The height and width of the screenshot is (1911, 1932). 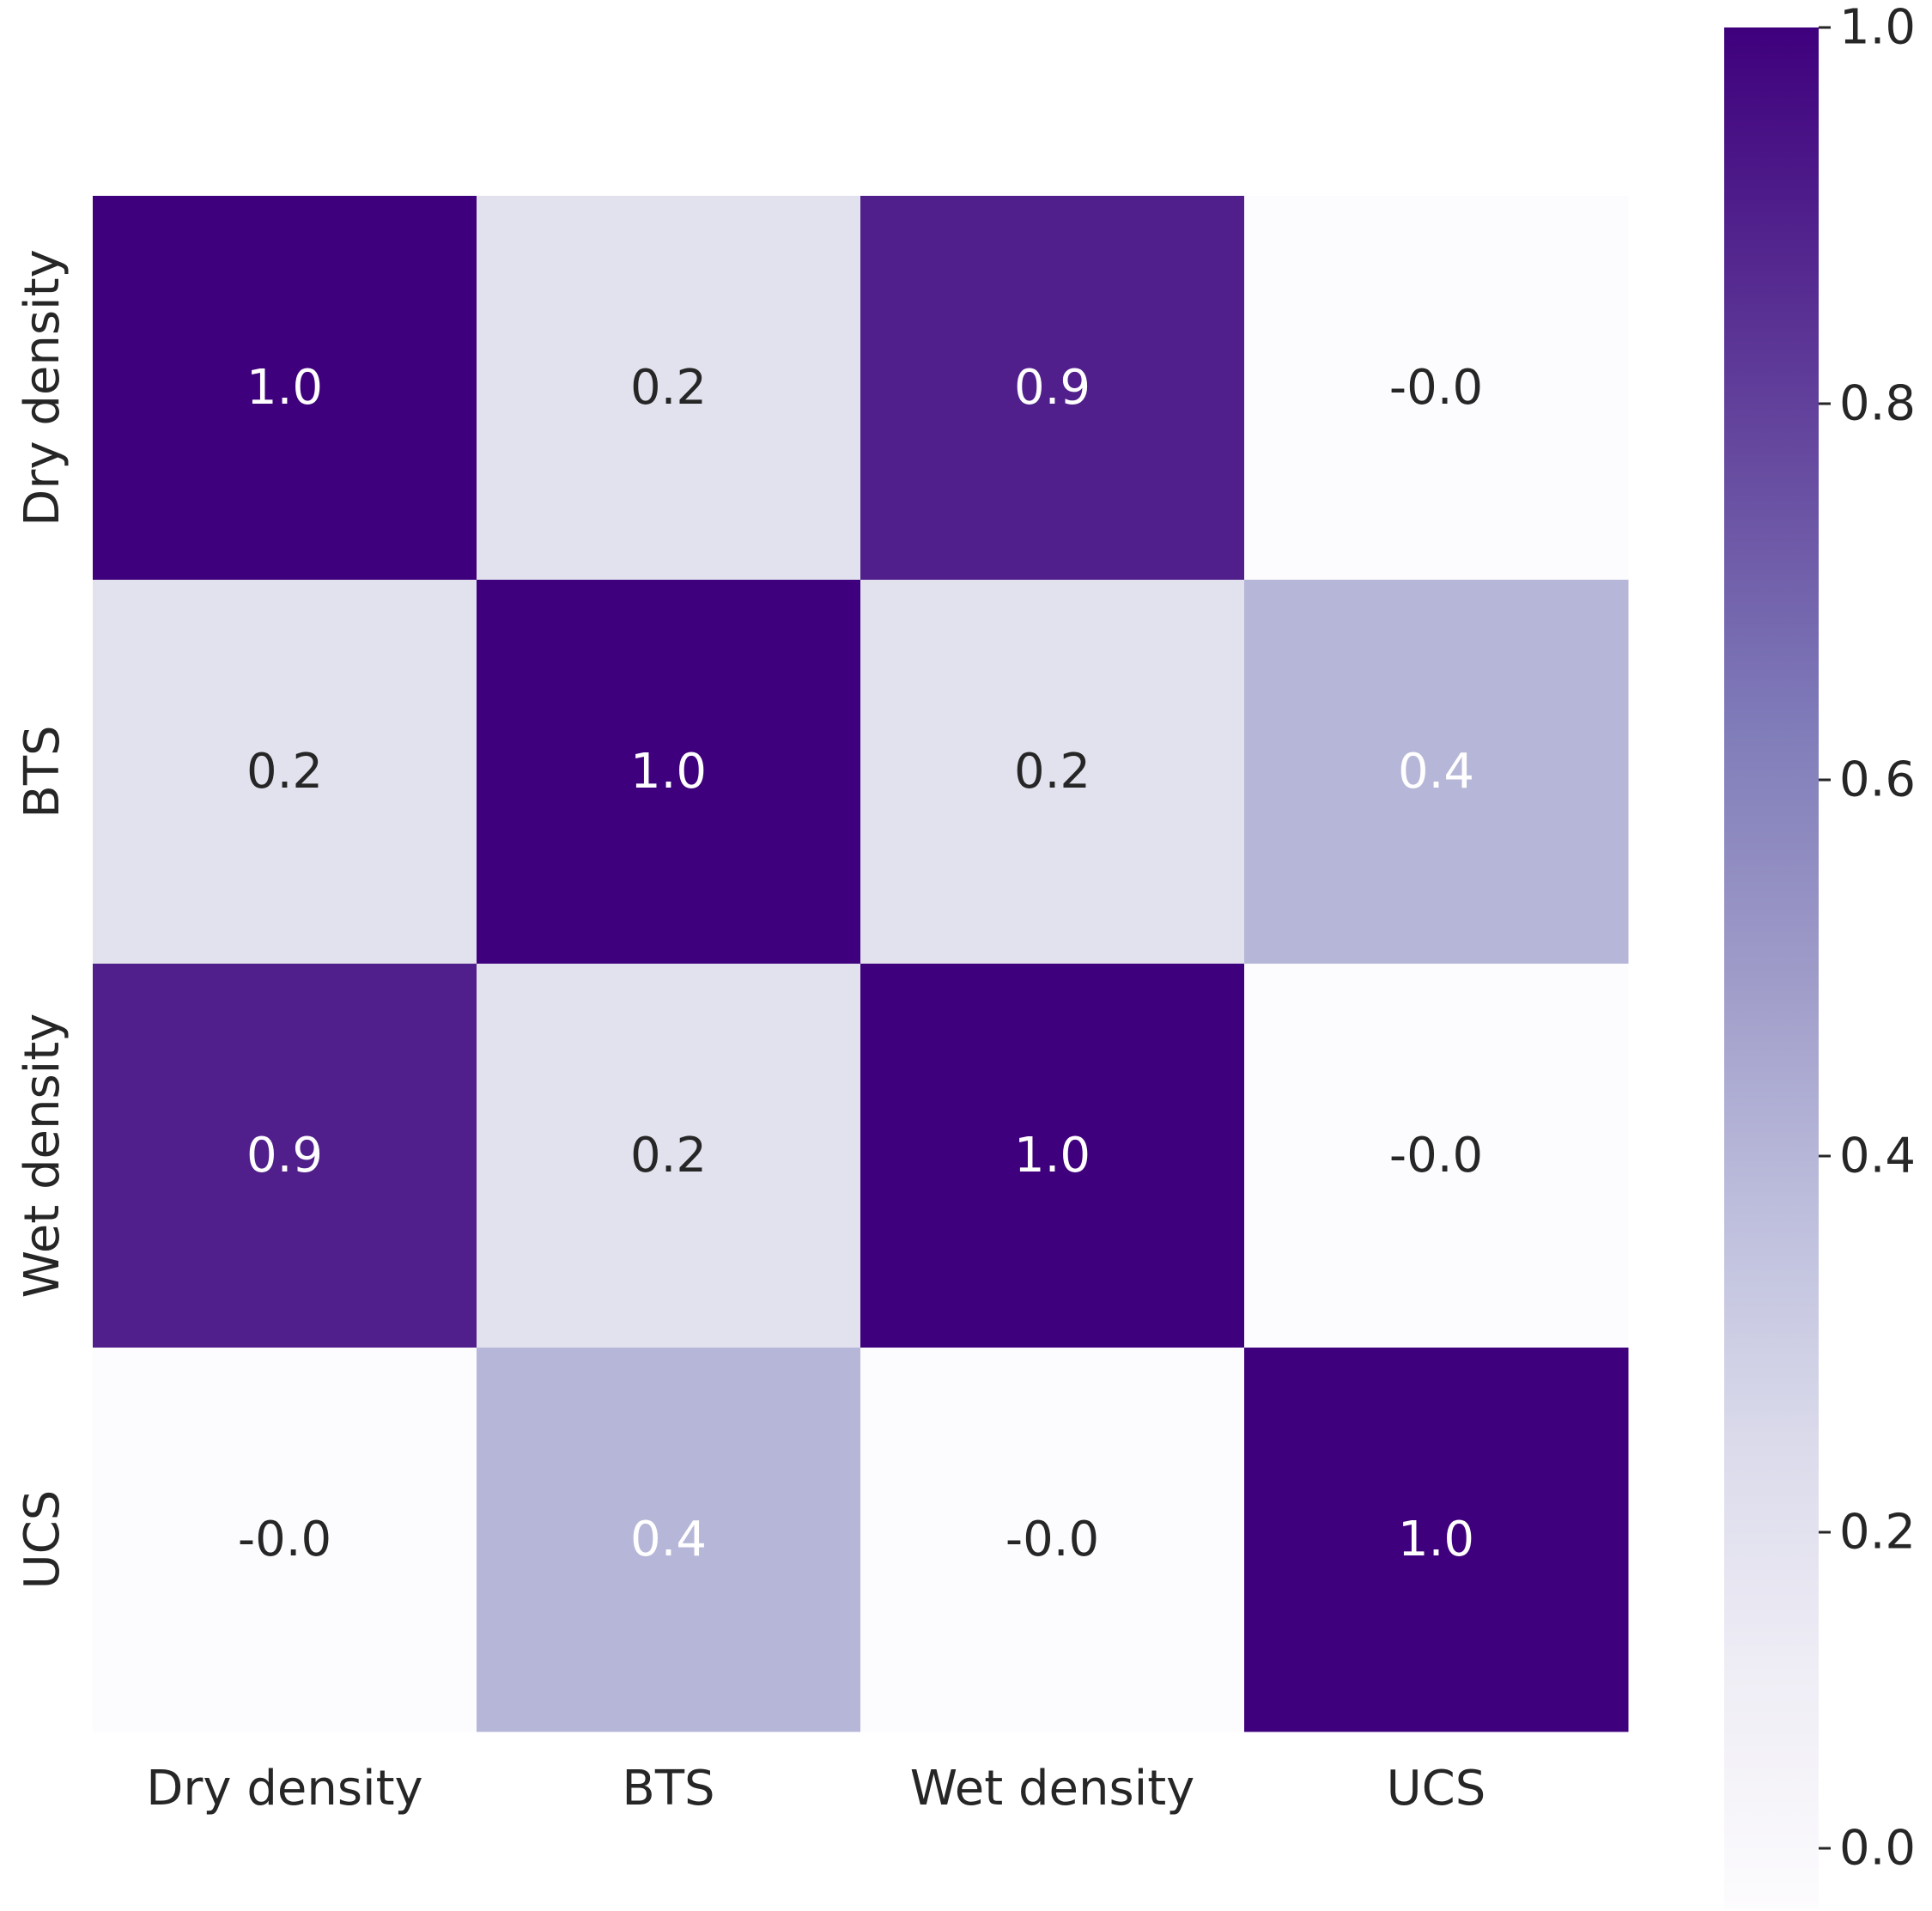 What do you see at coordinates (42, 919) in the screenshot?
I see `y-axis-tick-labels: Dry density BTS Wet density UCS` at bounding box center [42, 919].